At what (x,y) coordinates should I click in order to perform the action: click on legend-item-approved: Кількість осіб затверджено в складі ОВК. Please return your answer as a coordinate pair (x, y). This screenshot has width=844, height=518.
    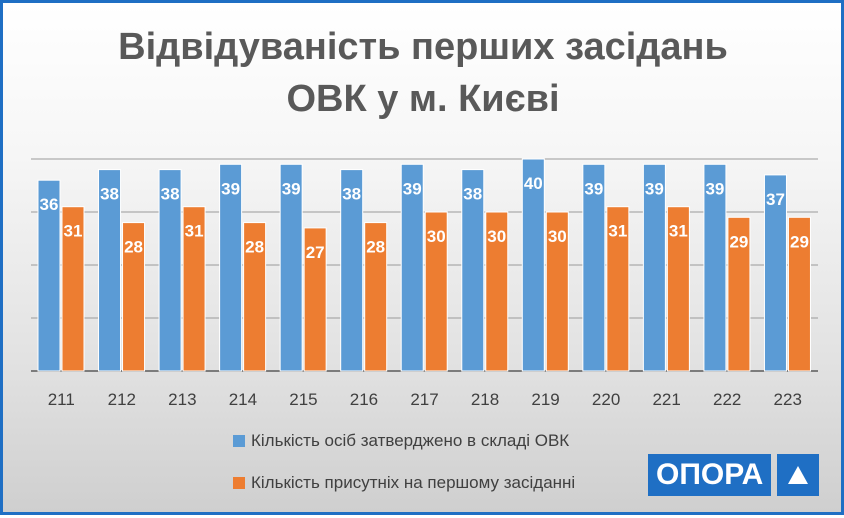
    Looking at the image, I should click on (401, 441).